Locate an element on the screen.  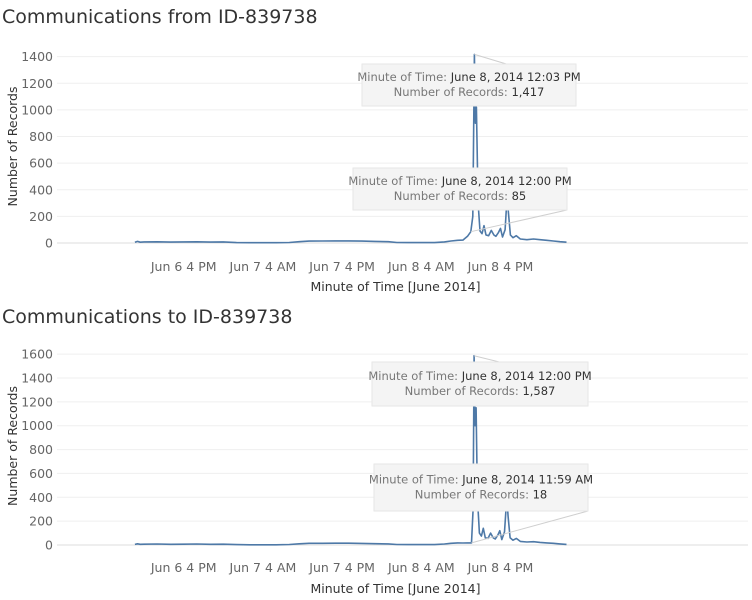
y-tick-label: 1600 is located at coordinates (37, 354).